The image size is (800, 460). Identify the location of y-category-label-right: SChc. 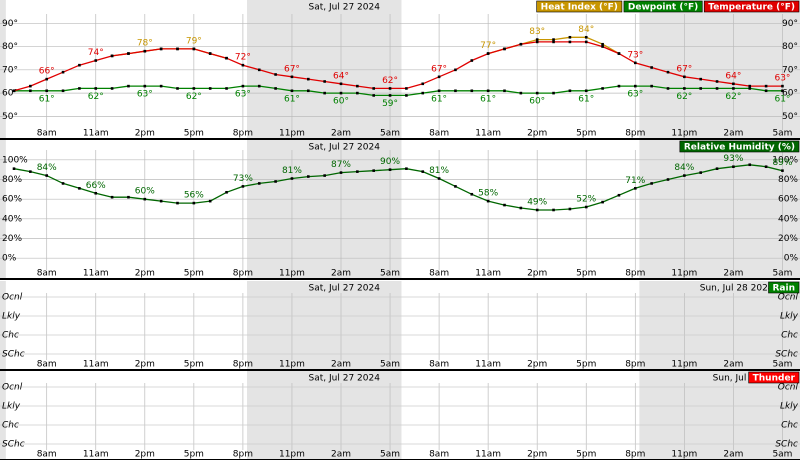
(786, 445).